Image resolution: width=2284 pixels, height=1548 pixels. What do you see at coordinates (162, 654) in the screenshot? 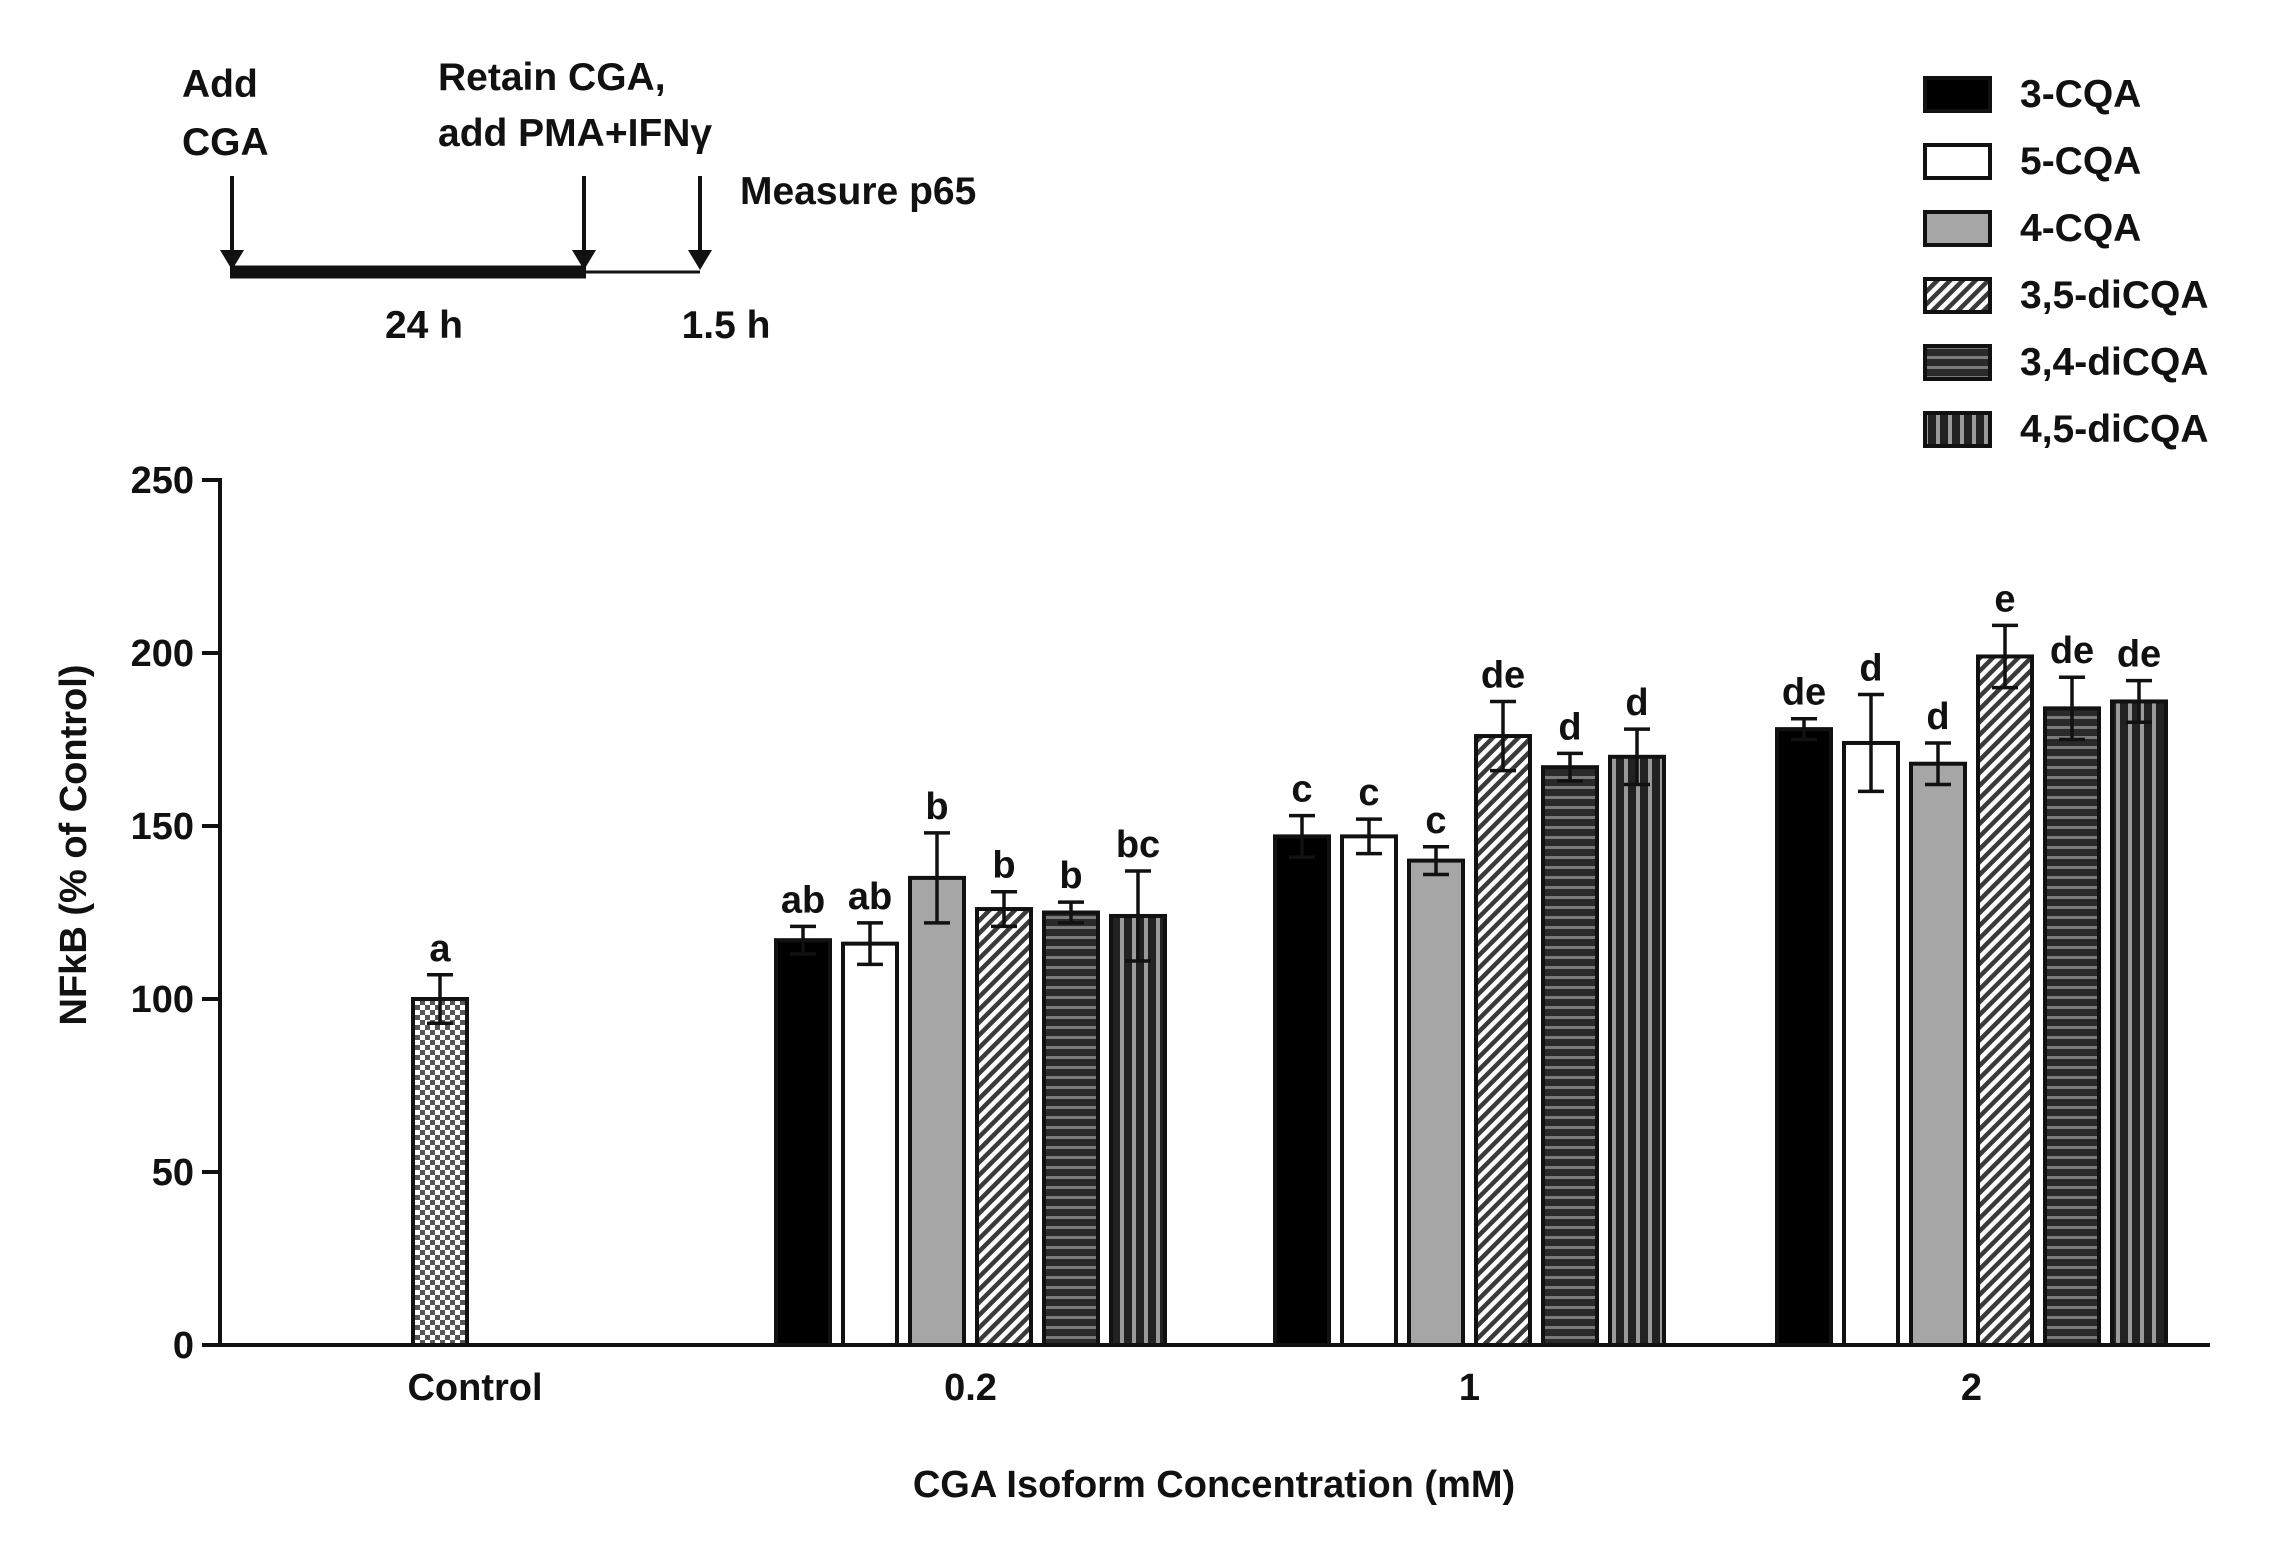
I see `y-tick-label: 200` at bounding box center [162, 654].